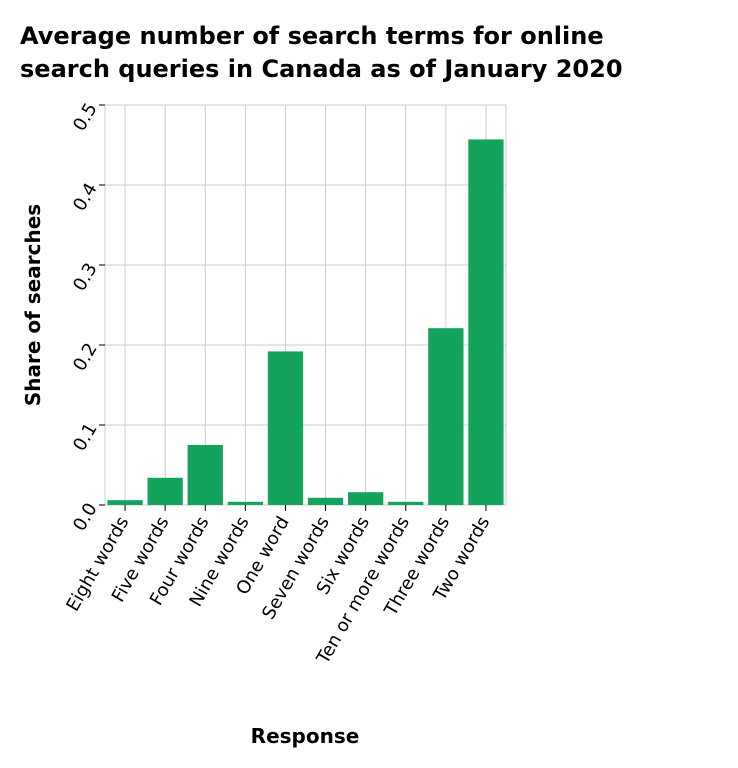 This screenshot has width=738, height=768. Describe the element at coordinates (85, 277) in the screenshot. I see `y-tick-label: 0.3` at that location.